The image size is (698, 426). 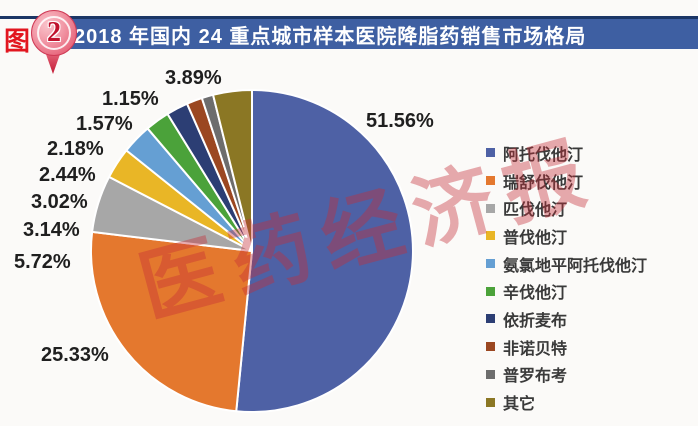 I want to click on pie-percent-label: 3.02%, so click(x=59, y=202).